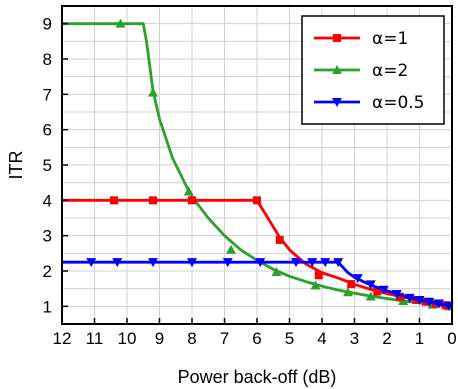  I want to click on y-tick-label: 4, so click(47, 200).